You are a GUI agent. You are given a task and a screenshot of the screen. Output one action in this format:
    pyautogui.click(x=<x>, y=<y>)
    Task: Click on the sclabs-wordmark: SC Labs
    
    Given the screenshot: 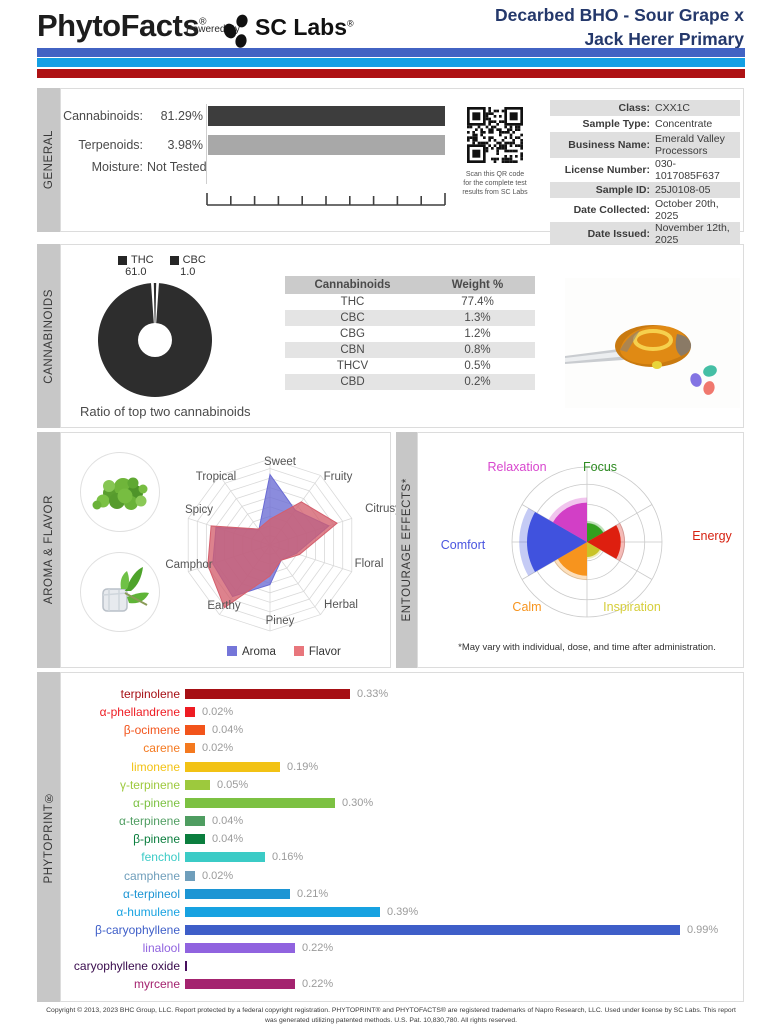 What is the action you would take?
    pyautogui.click(x=301, y=27)
    